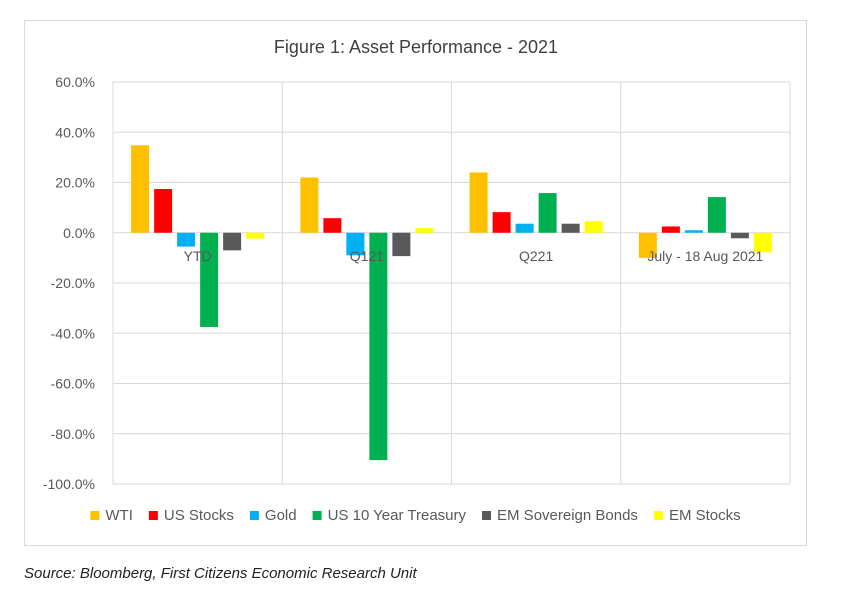  I want to click on y-tick-label: 60.0%, so click(75, 82).